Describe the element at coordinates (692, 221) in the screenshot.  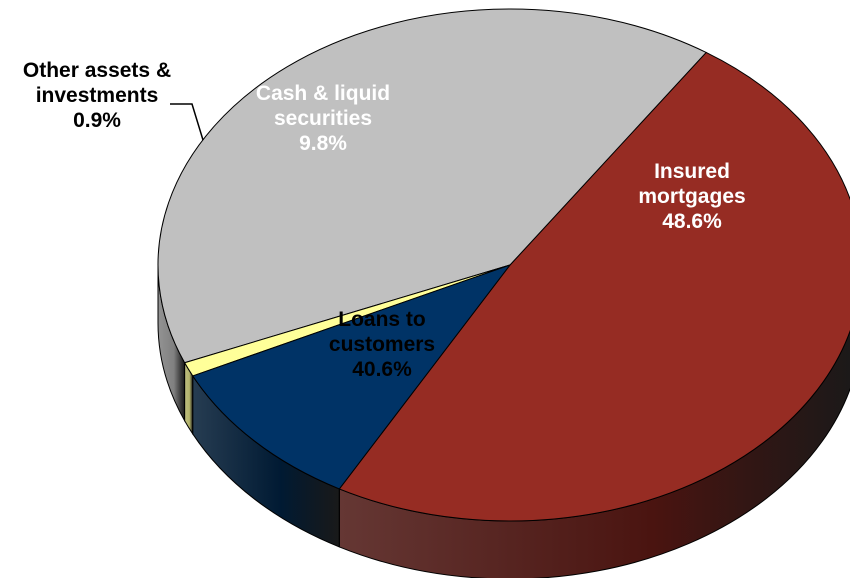
I see `slice-value-mortgages: 48.6%` at that location.